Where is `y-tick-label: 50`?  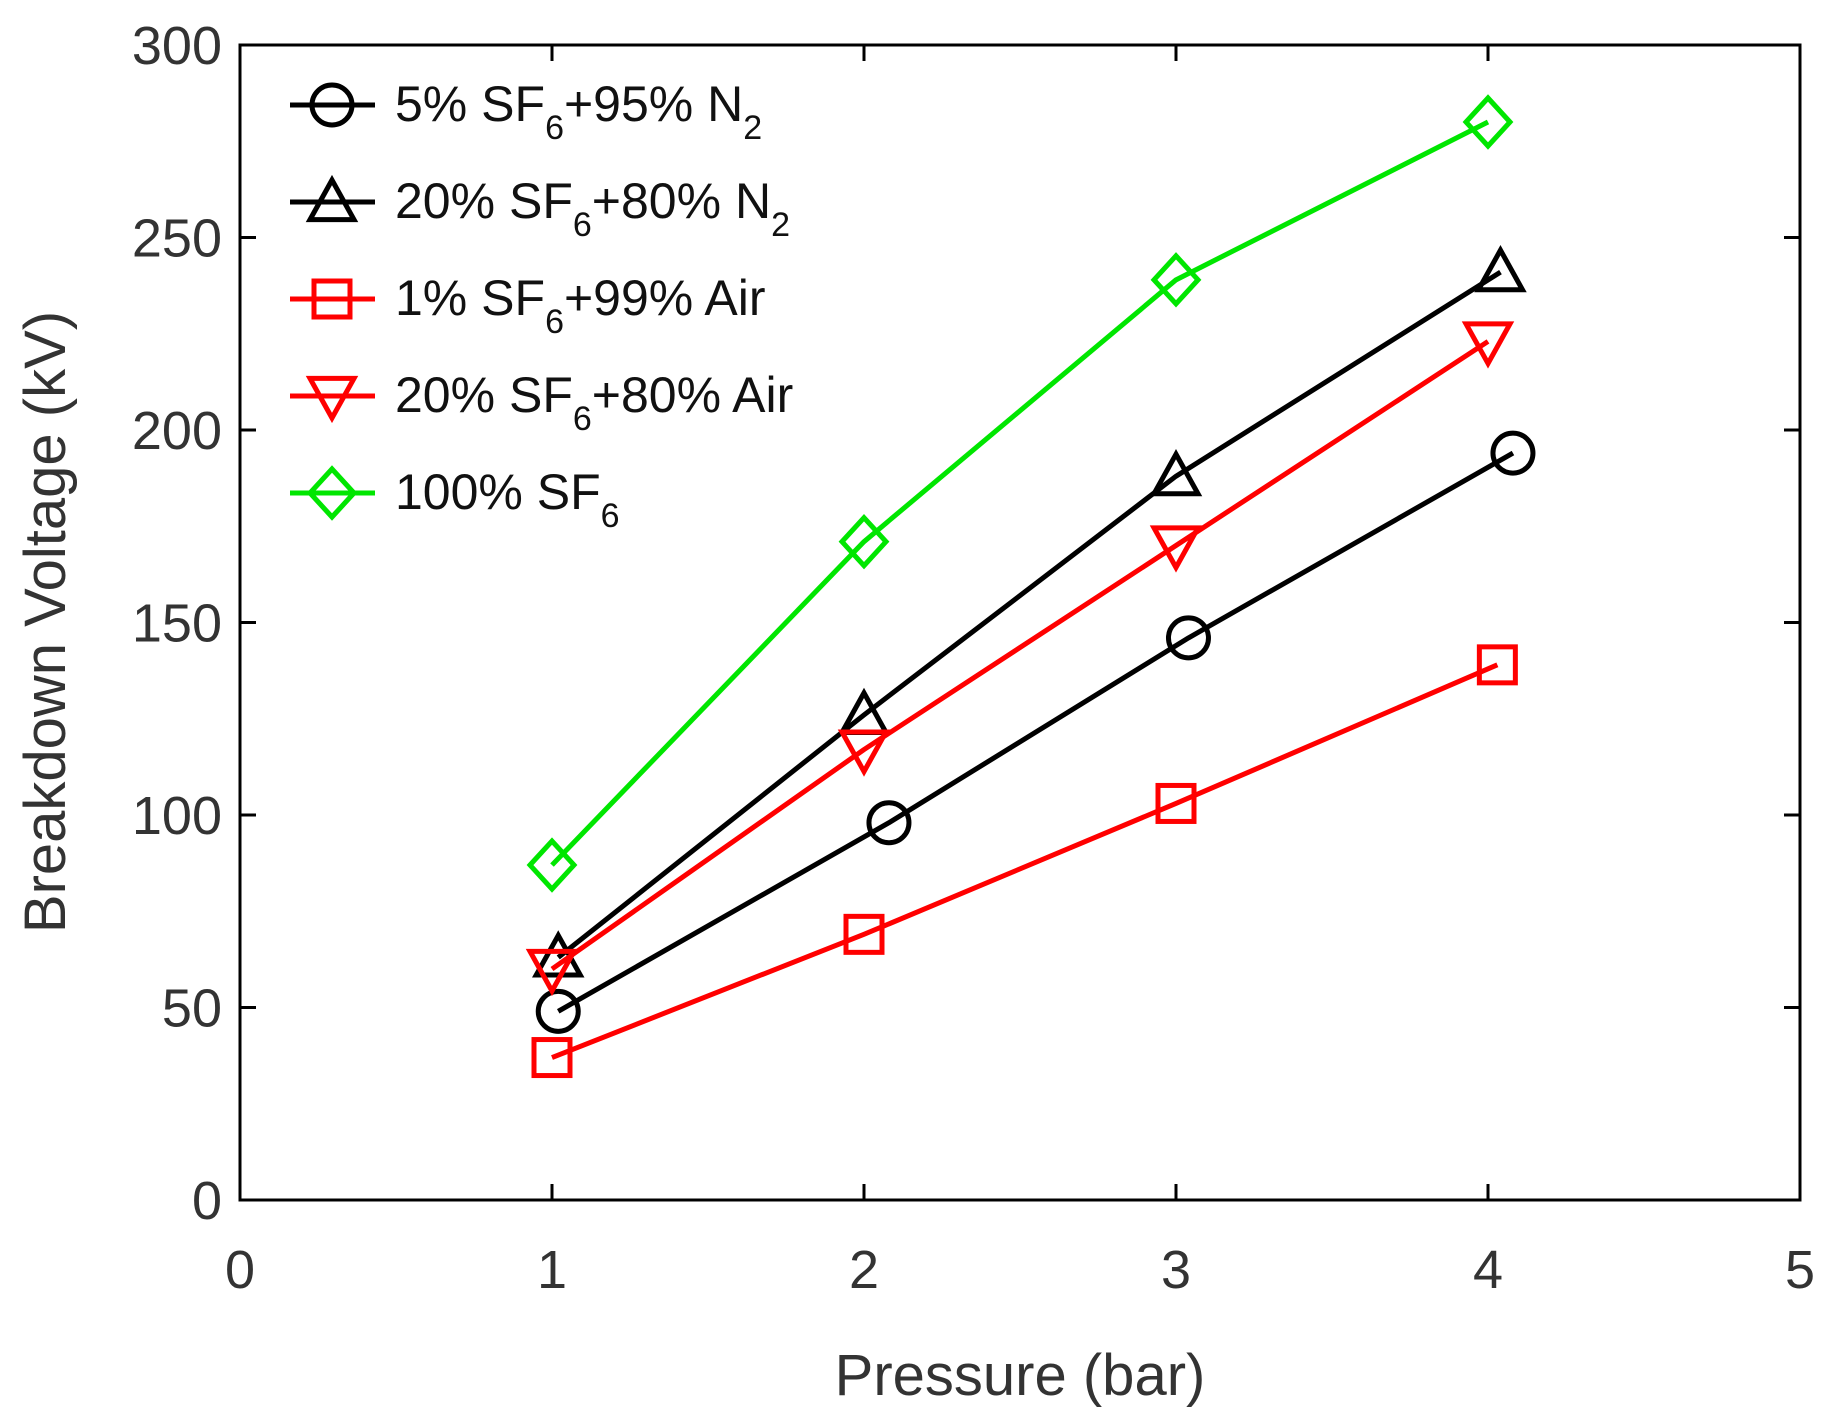
y-tick-label: 50 is located at coordinates (192, 1009).